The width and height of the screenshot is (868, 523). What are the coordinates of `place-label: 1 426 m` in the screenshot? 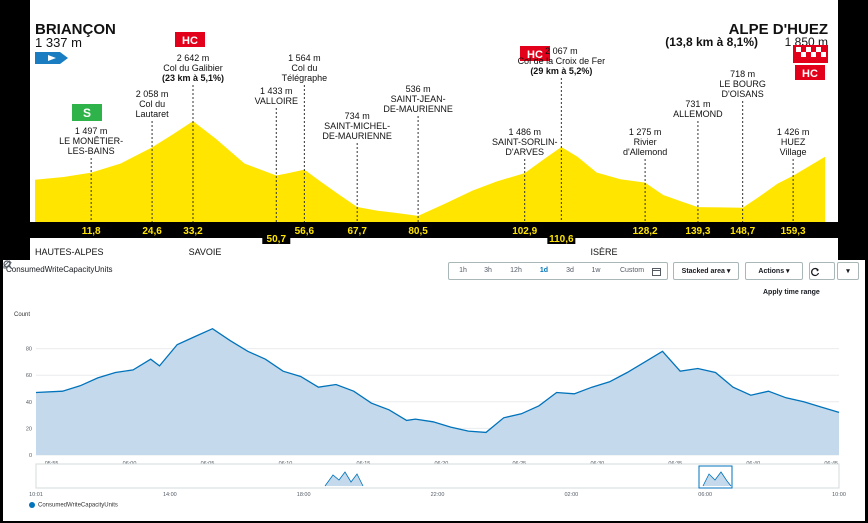 It's located at (793, 132).